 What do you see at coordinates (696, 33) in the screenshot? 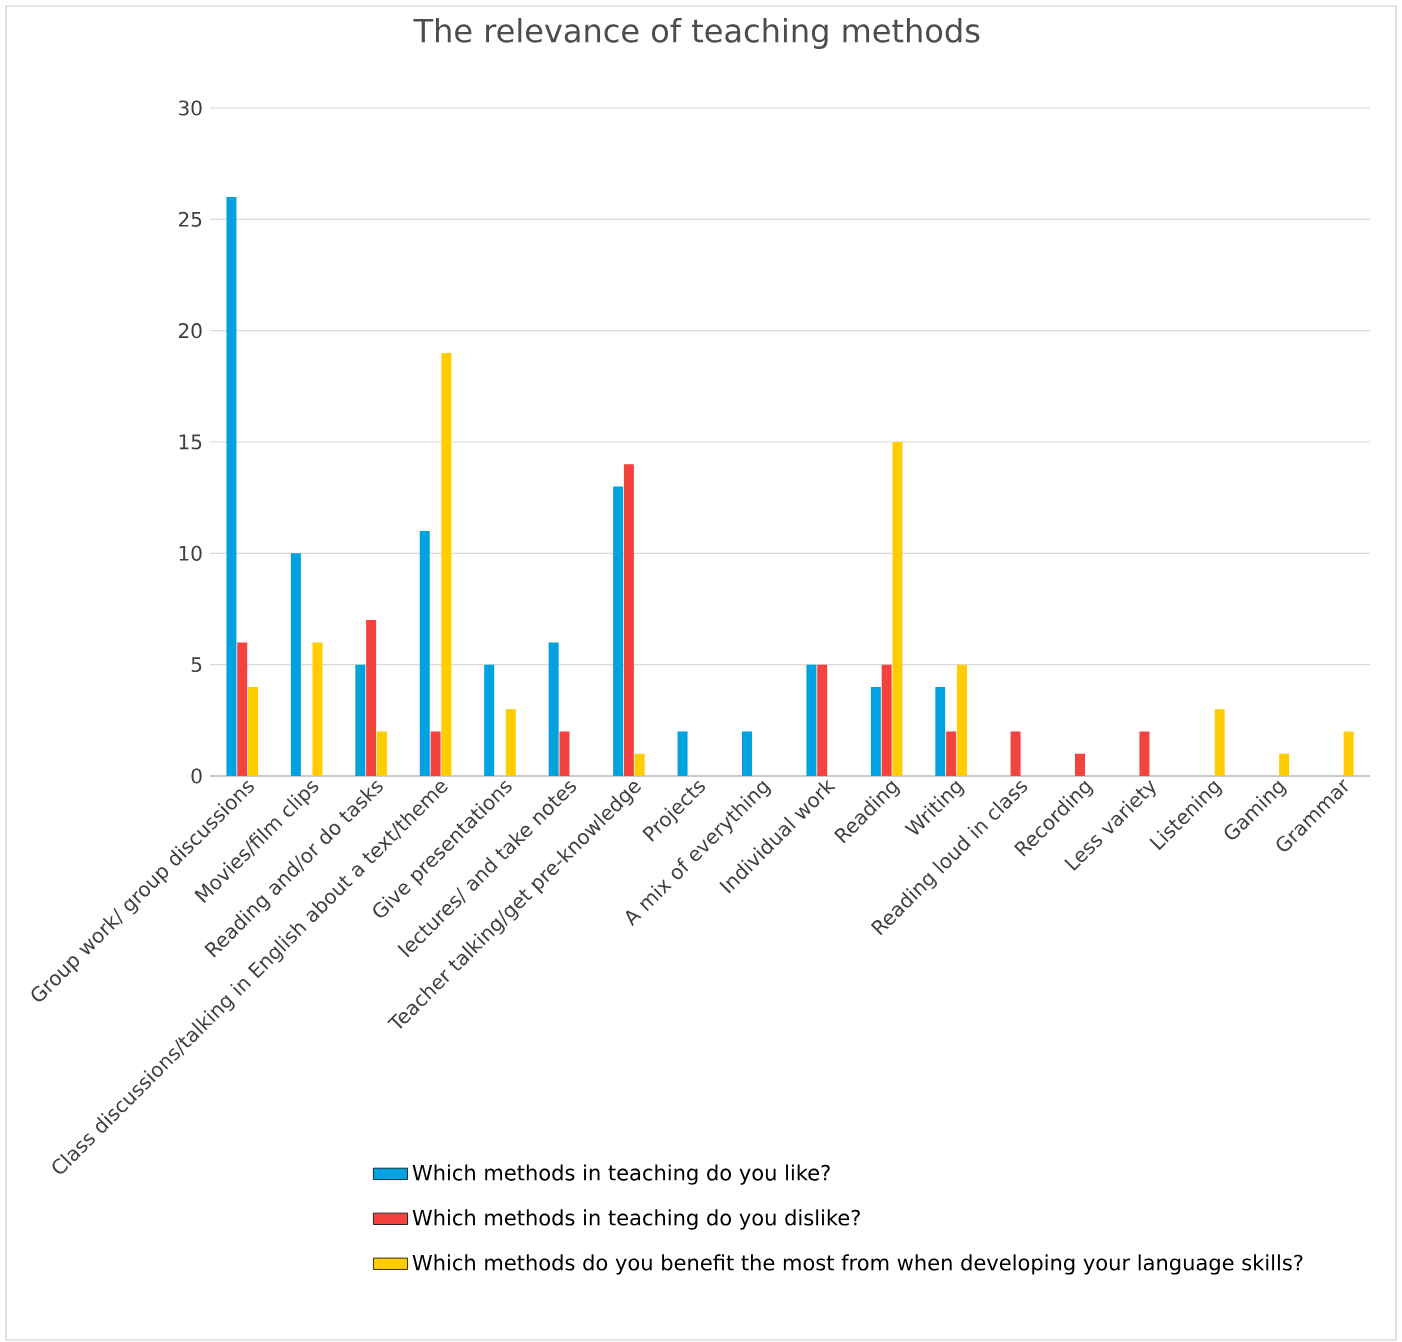
I see `chart-title: The relevance of teaching methods` at bounding box center [696, 33].